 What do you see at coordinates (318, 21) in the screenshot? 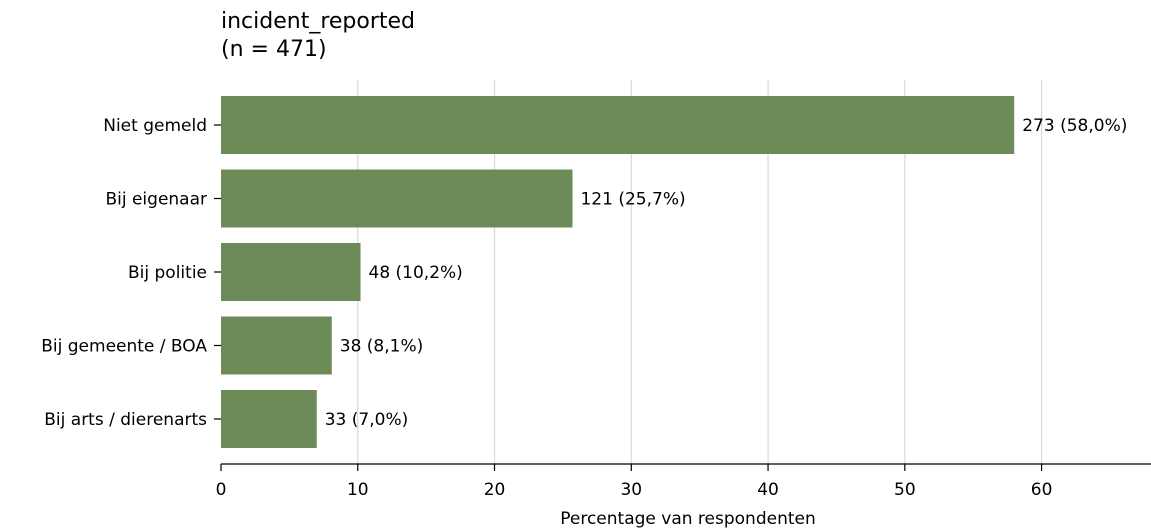
I see `chart-title: incident_reported` at bounding box center [318, 21].